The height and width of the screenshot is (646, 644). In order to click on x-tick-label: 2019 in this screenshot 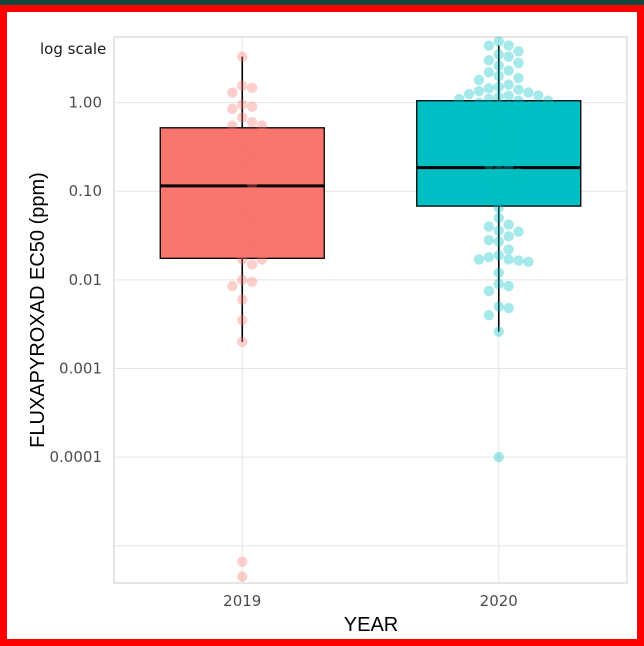, I will do `click(242, 601)`.